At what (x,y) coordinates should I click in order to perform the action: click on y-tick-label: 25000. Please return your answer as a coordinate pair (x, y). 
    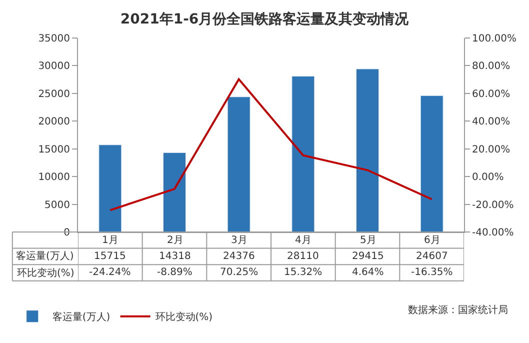
    Looking at the image, I should click on (54, 94).